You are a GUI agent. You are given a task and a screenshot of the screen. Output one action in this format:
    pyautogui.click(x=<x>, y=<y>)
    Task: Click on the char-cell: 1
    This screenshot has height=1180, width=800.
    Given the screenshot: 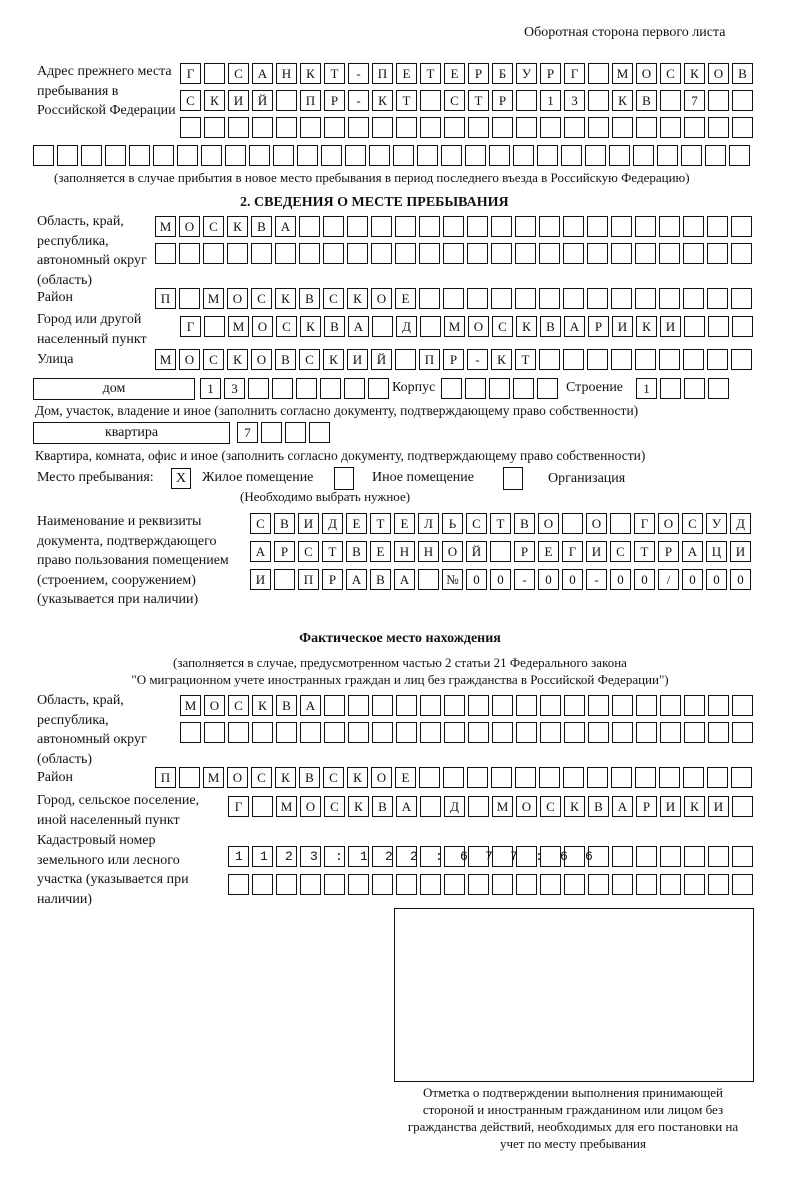 What is the action you would take?
    pyautogui.click(x=646, y=388)
    